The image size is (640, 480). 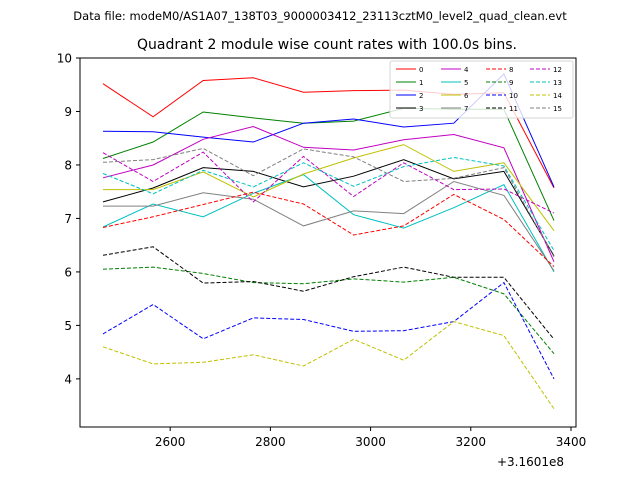 I want to click on legend-label-10: 10, so click(x=513, y=96).